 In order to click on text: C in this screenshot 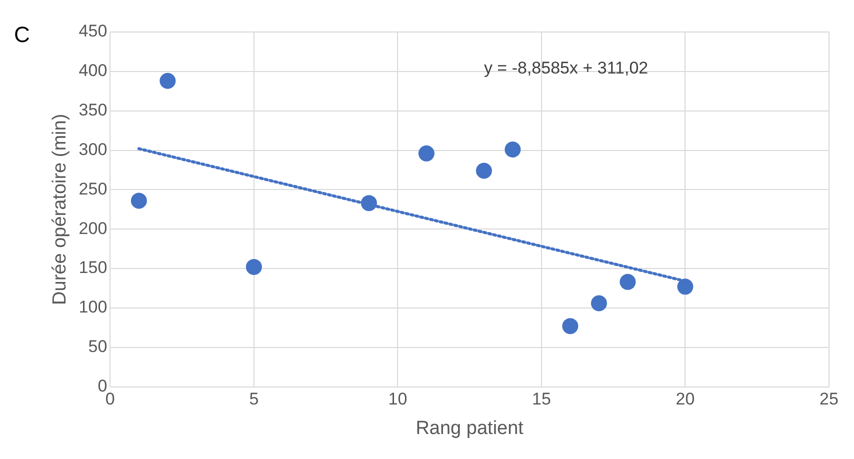, I will do `click(22, 35)`.